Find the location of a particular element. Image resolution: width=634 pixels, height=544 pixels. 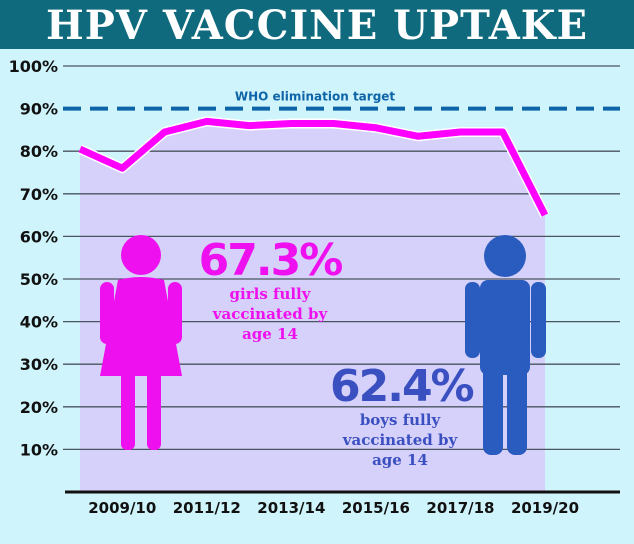

boys-annotation: 62.4% boys fully vaccinated by age 14 is located at coordinates (402, 415).